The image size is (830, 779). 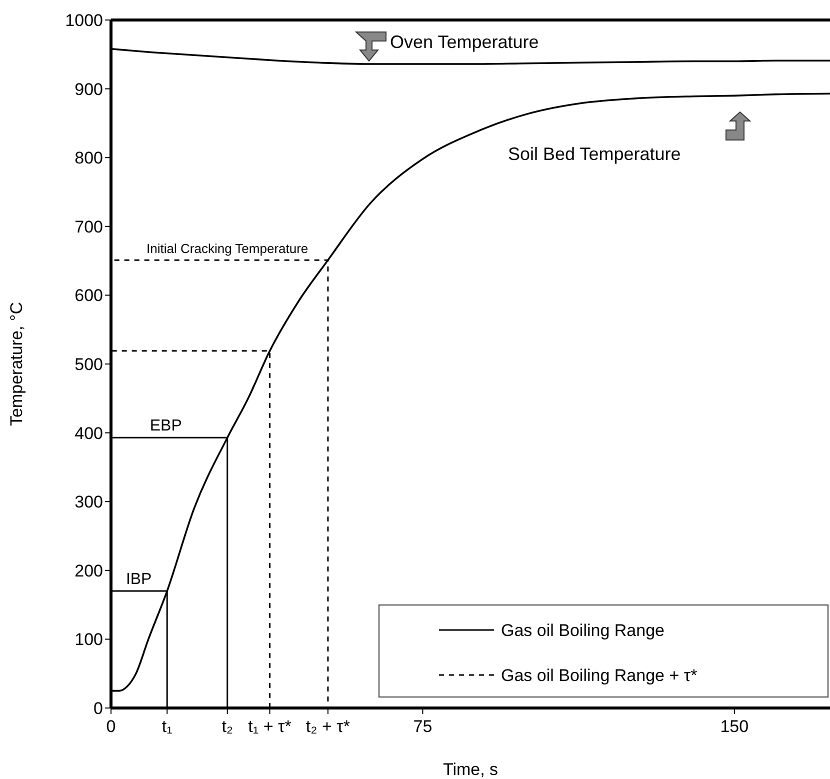 I want to click on y-tick-label: 900, so click(x=88, y=89).